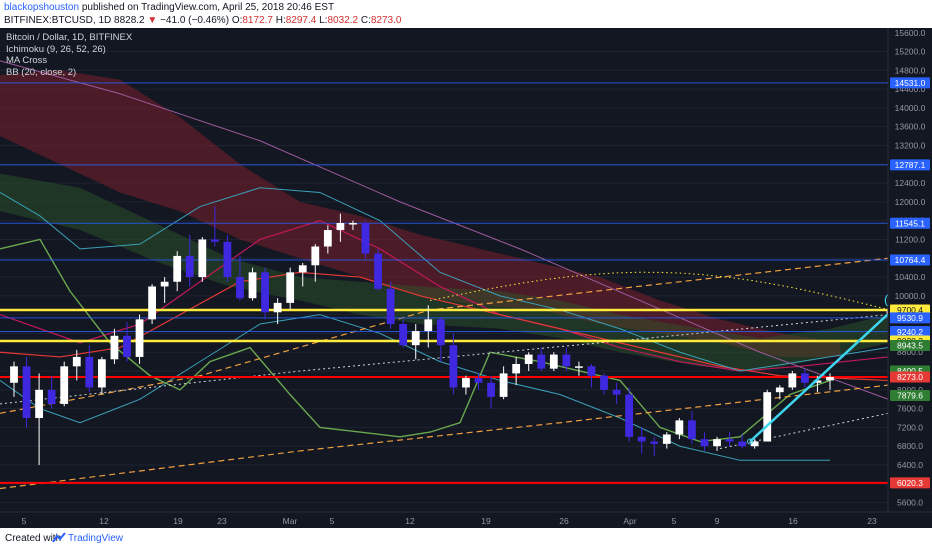  I want to click on open-label: O:, so click(237, 20).